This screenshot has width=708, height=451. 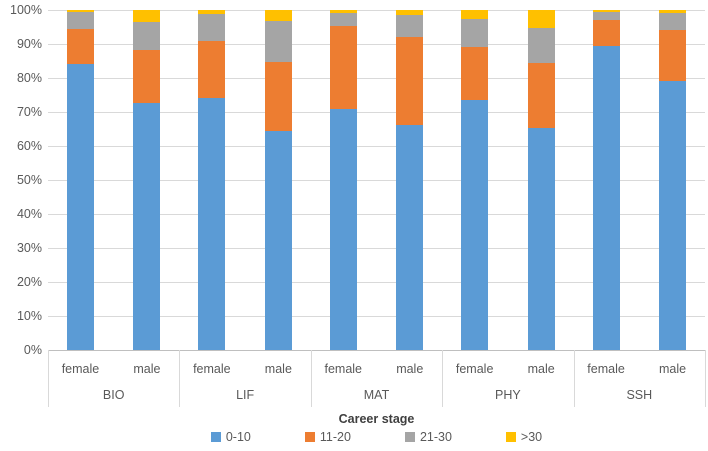 I want to click on y-tick-label: 70%, so click(x=29, y=112).